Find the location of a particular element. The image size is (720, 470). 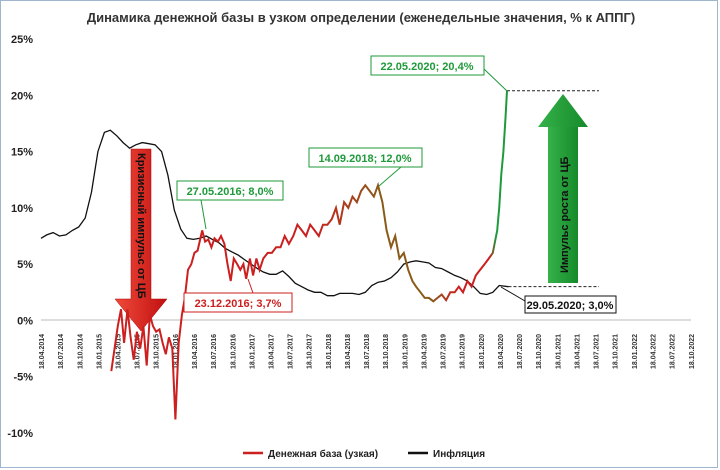

callout-inflation-2020: 29.05.2020; 3,0% is located at coordinates (558, 300).